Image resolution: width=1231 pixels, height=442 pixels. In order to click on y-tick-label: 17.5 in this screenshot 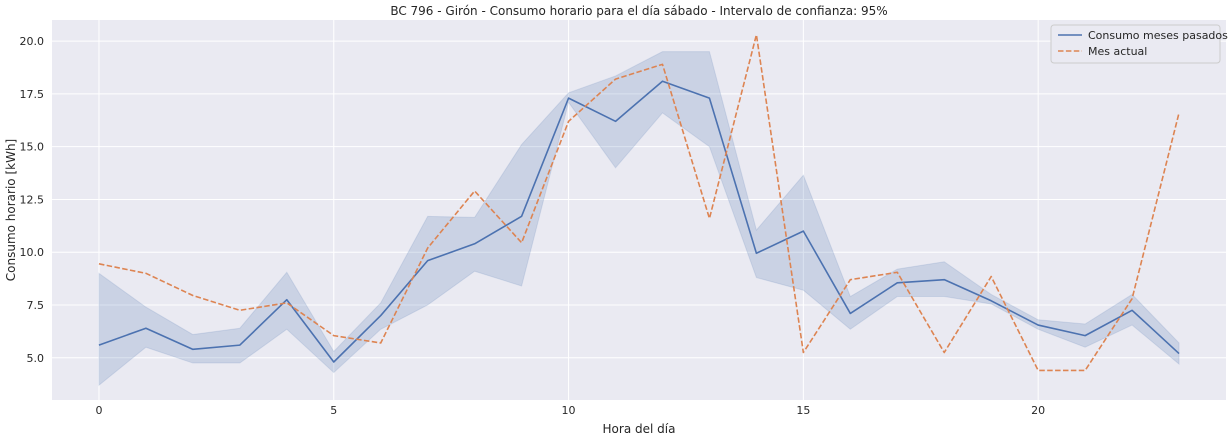, I will do `click(32, 94)`.